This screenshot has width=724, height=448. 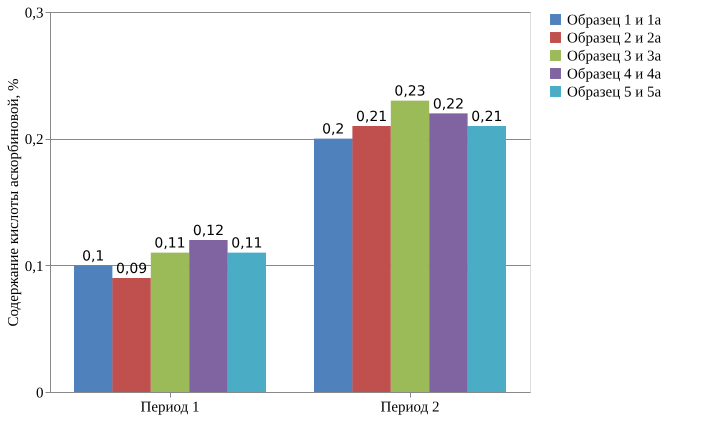 I want to click on legend-label: Образец 4 и 4а, so click(x=614, y=74).